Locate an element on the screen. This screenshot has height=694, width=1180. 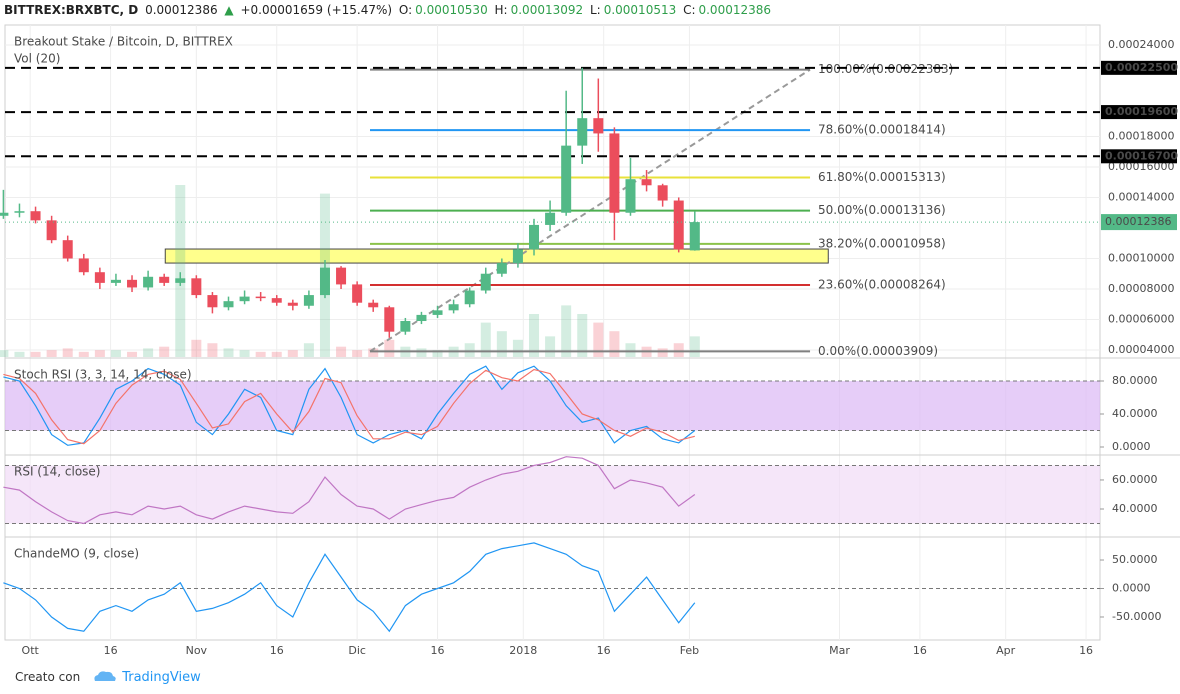
pane-title: ChandeMO (9, close) is located at coordinates (76, 554).